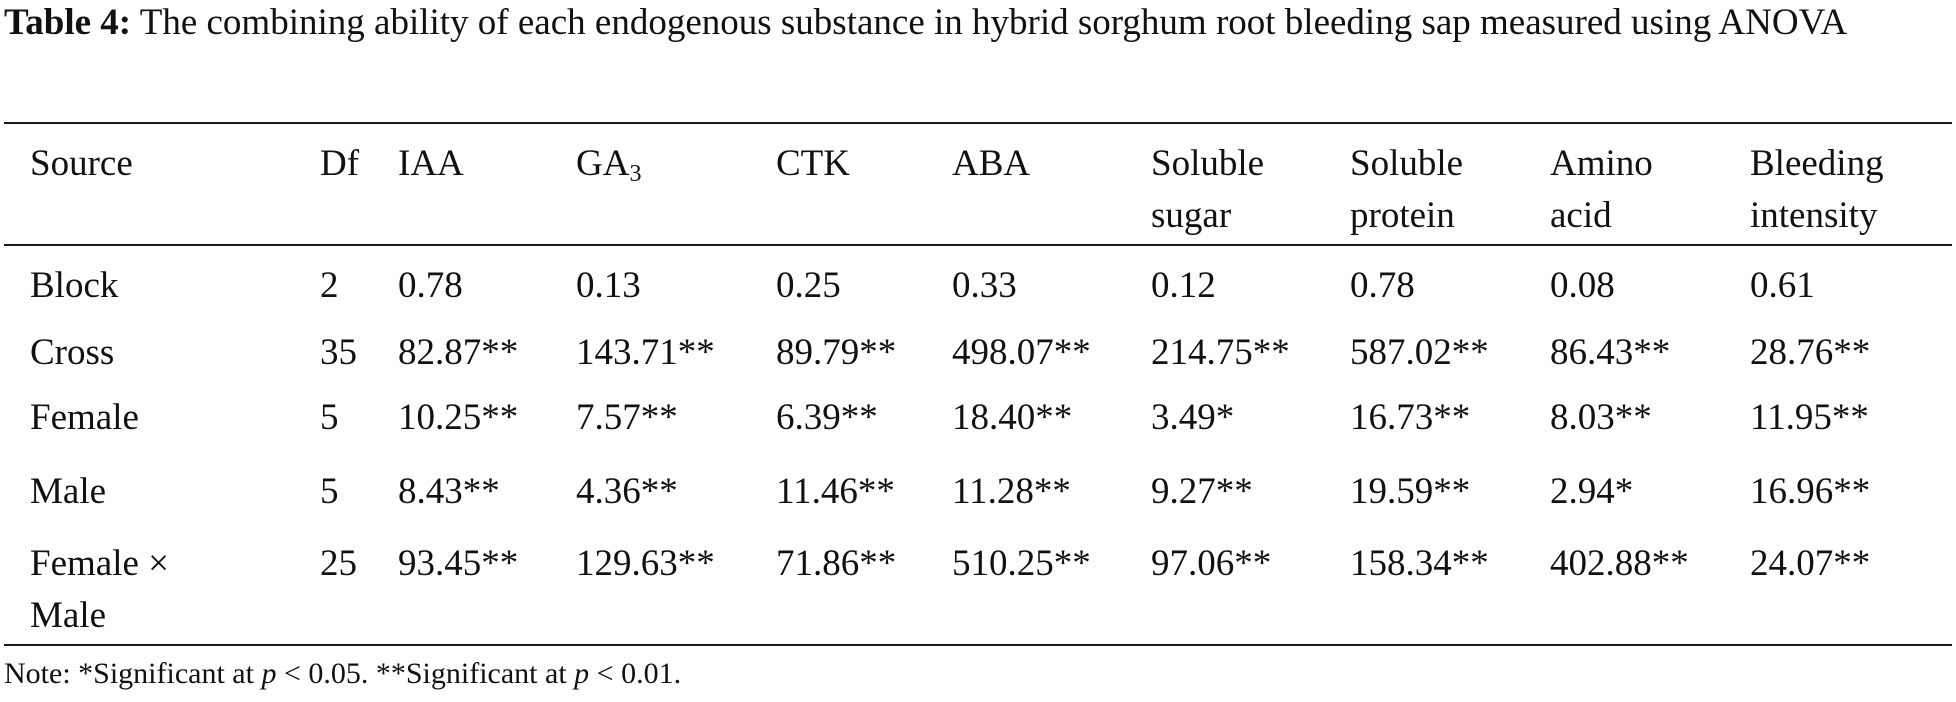  Describe the element at coordinates (582, 673) in the screenshot. I see `note-p-2: p` at that location.